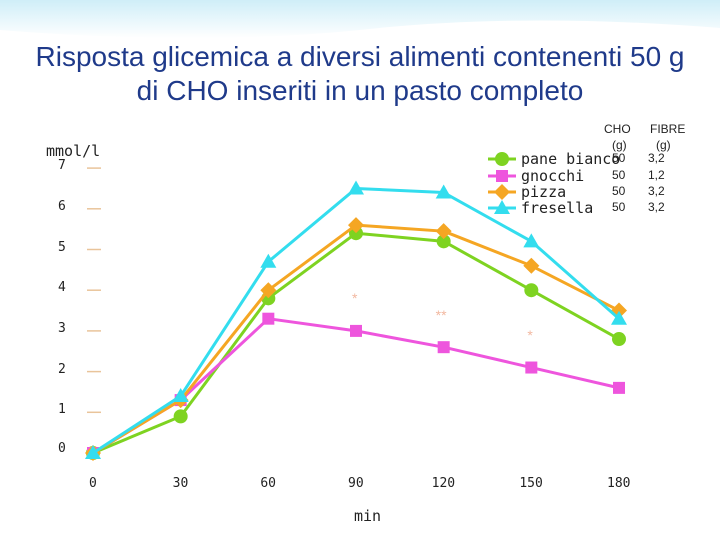  Describe the element at coordinates (619, 483) in the screenshot. I see `x-tick-label: 180` at that location.